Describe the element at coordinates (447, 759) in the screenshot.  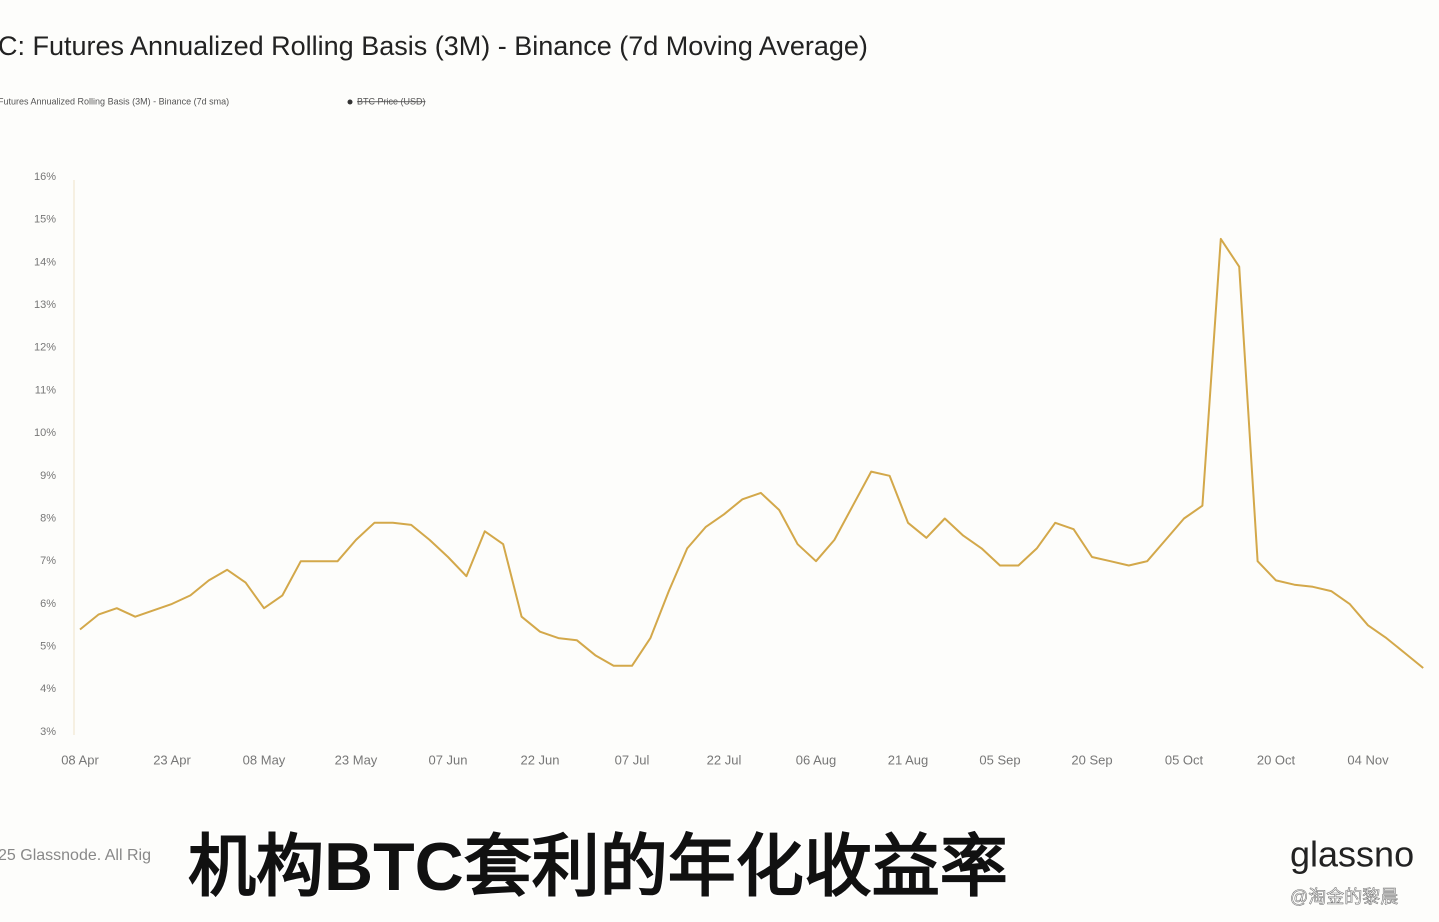
I see `x-tick-label: 07 Jun` at that location.